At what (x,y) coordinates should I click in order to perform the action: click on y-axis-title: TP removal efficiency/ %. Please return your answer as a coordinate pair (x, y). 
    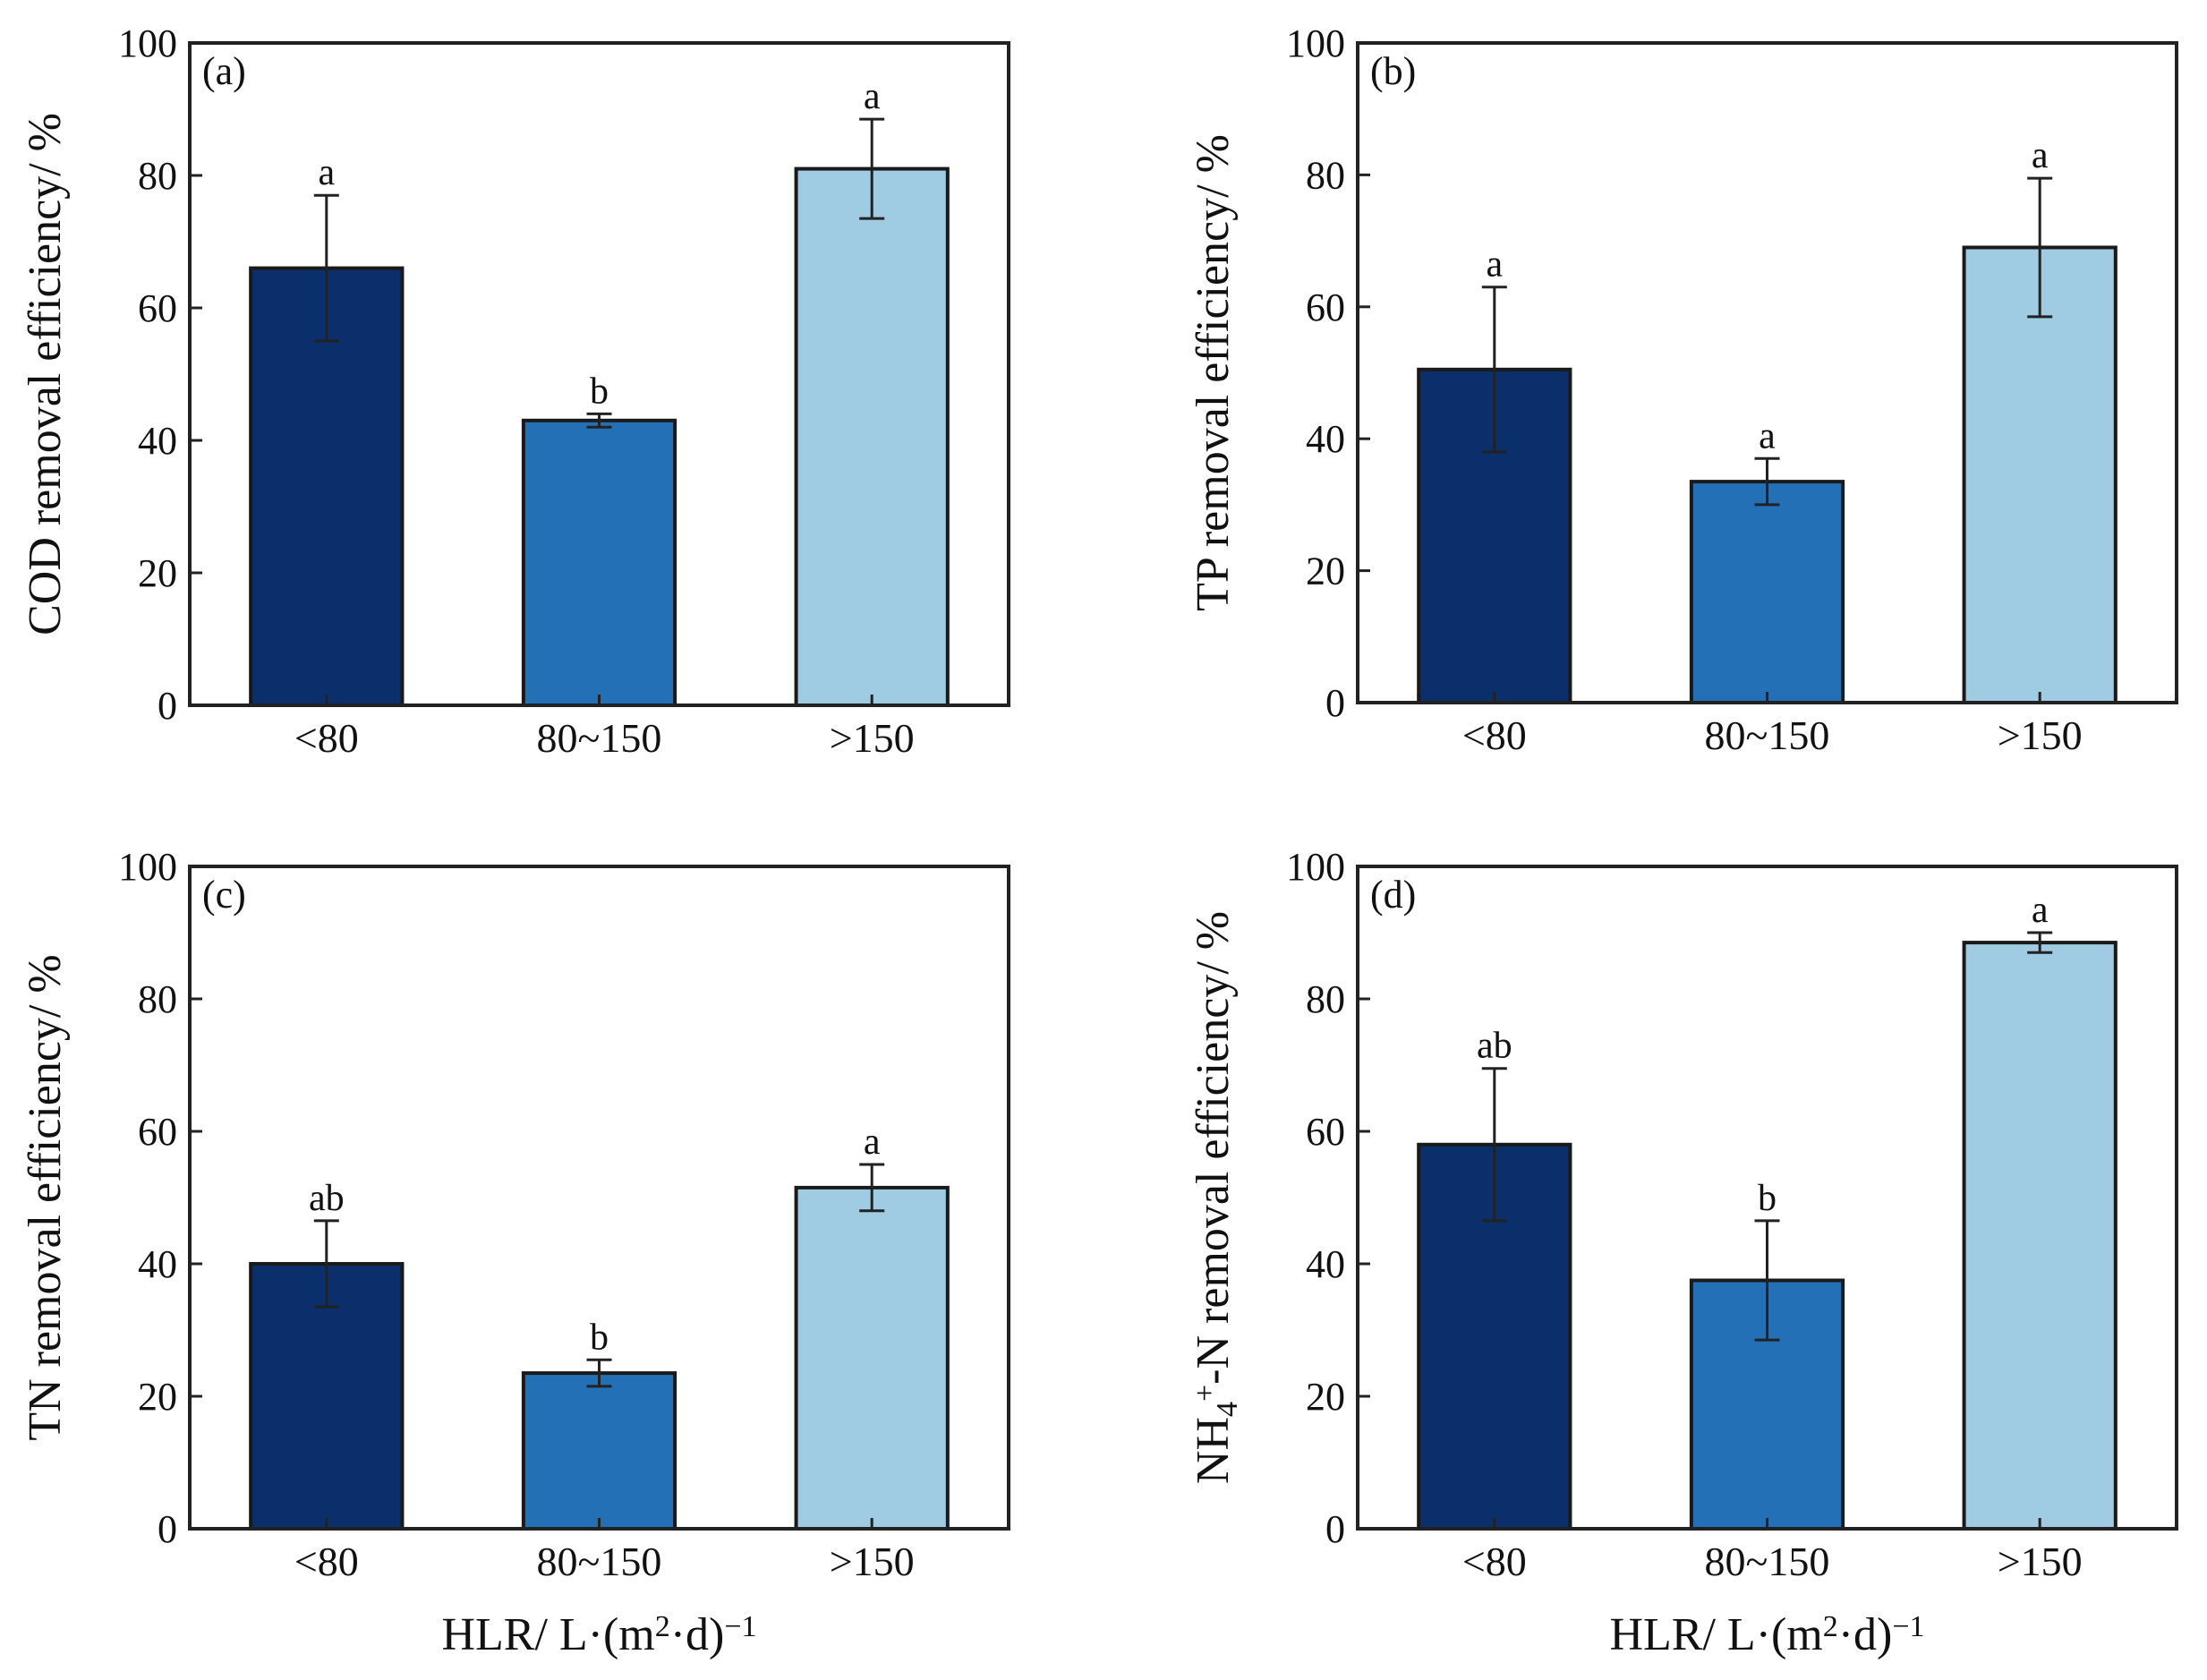
    Looking at the image, I should click on (1213, 372).